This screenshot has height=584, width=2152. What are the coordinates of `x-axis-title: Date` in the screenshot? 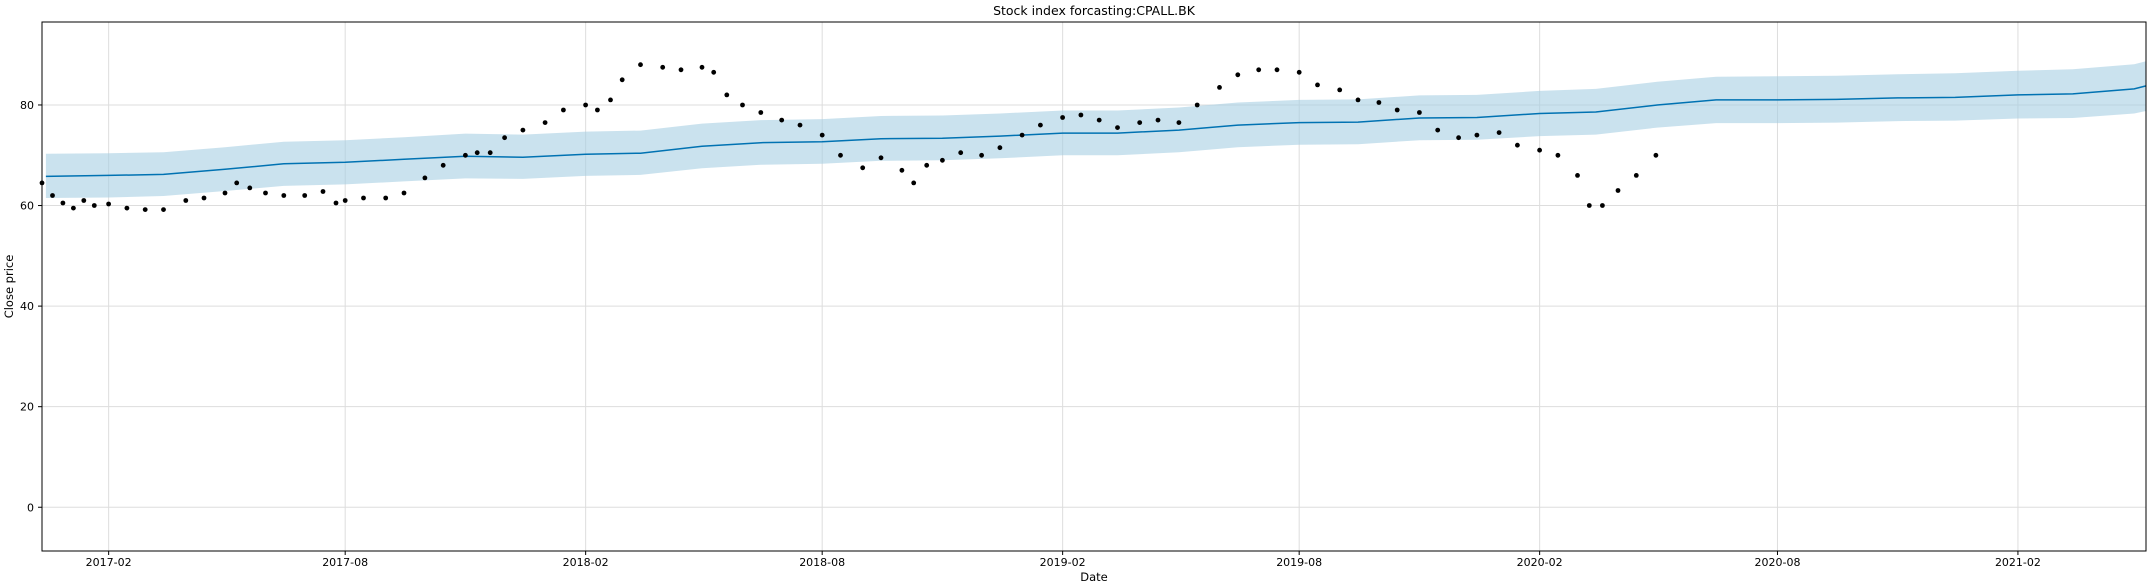 It's located at (1094, 577).